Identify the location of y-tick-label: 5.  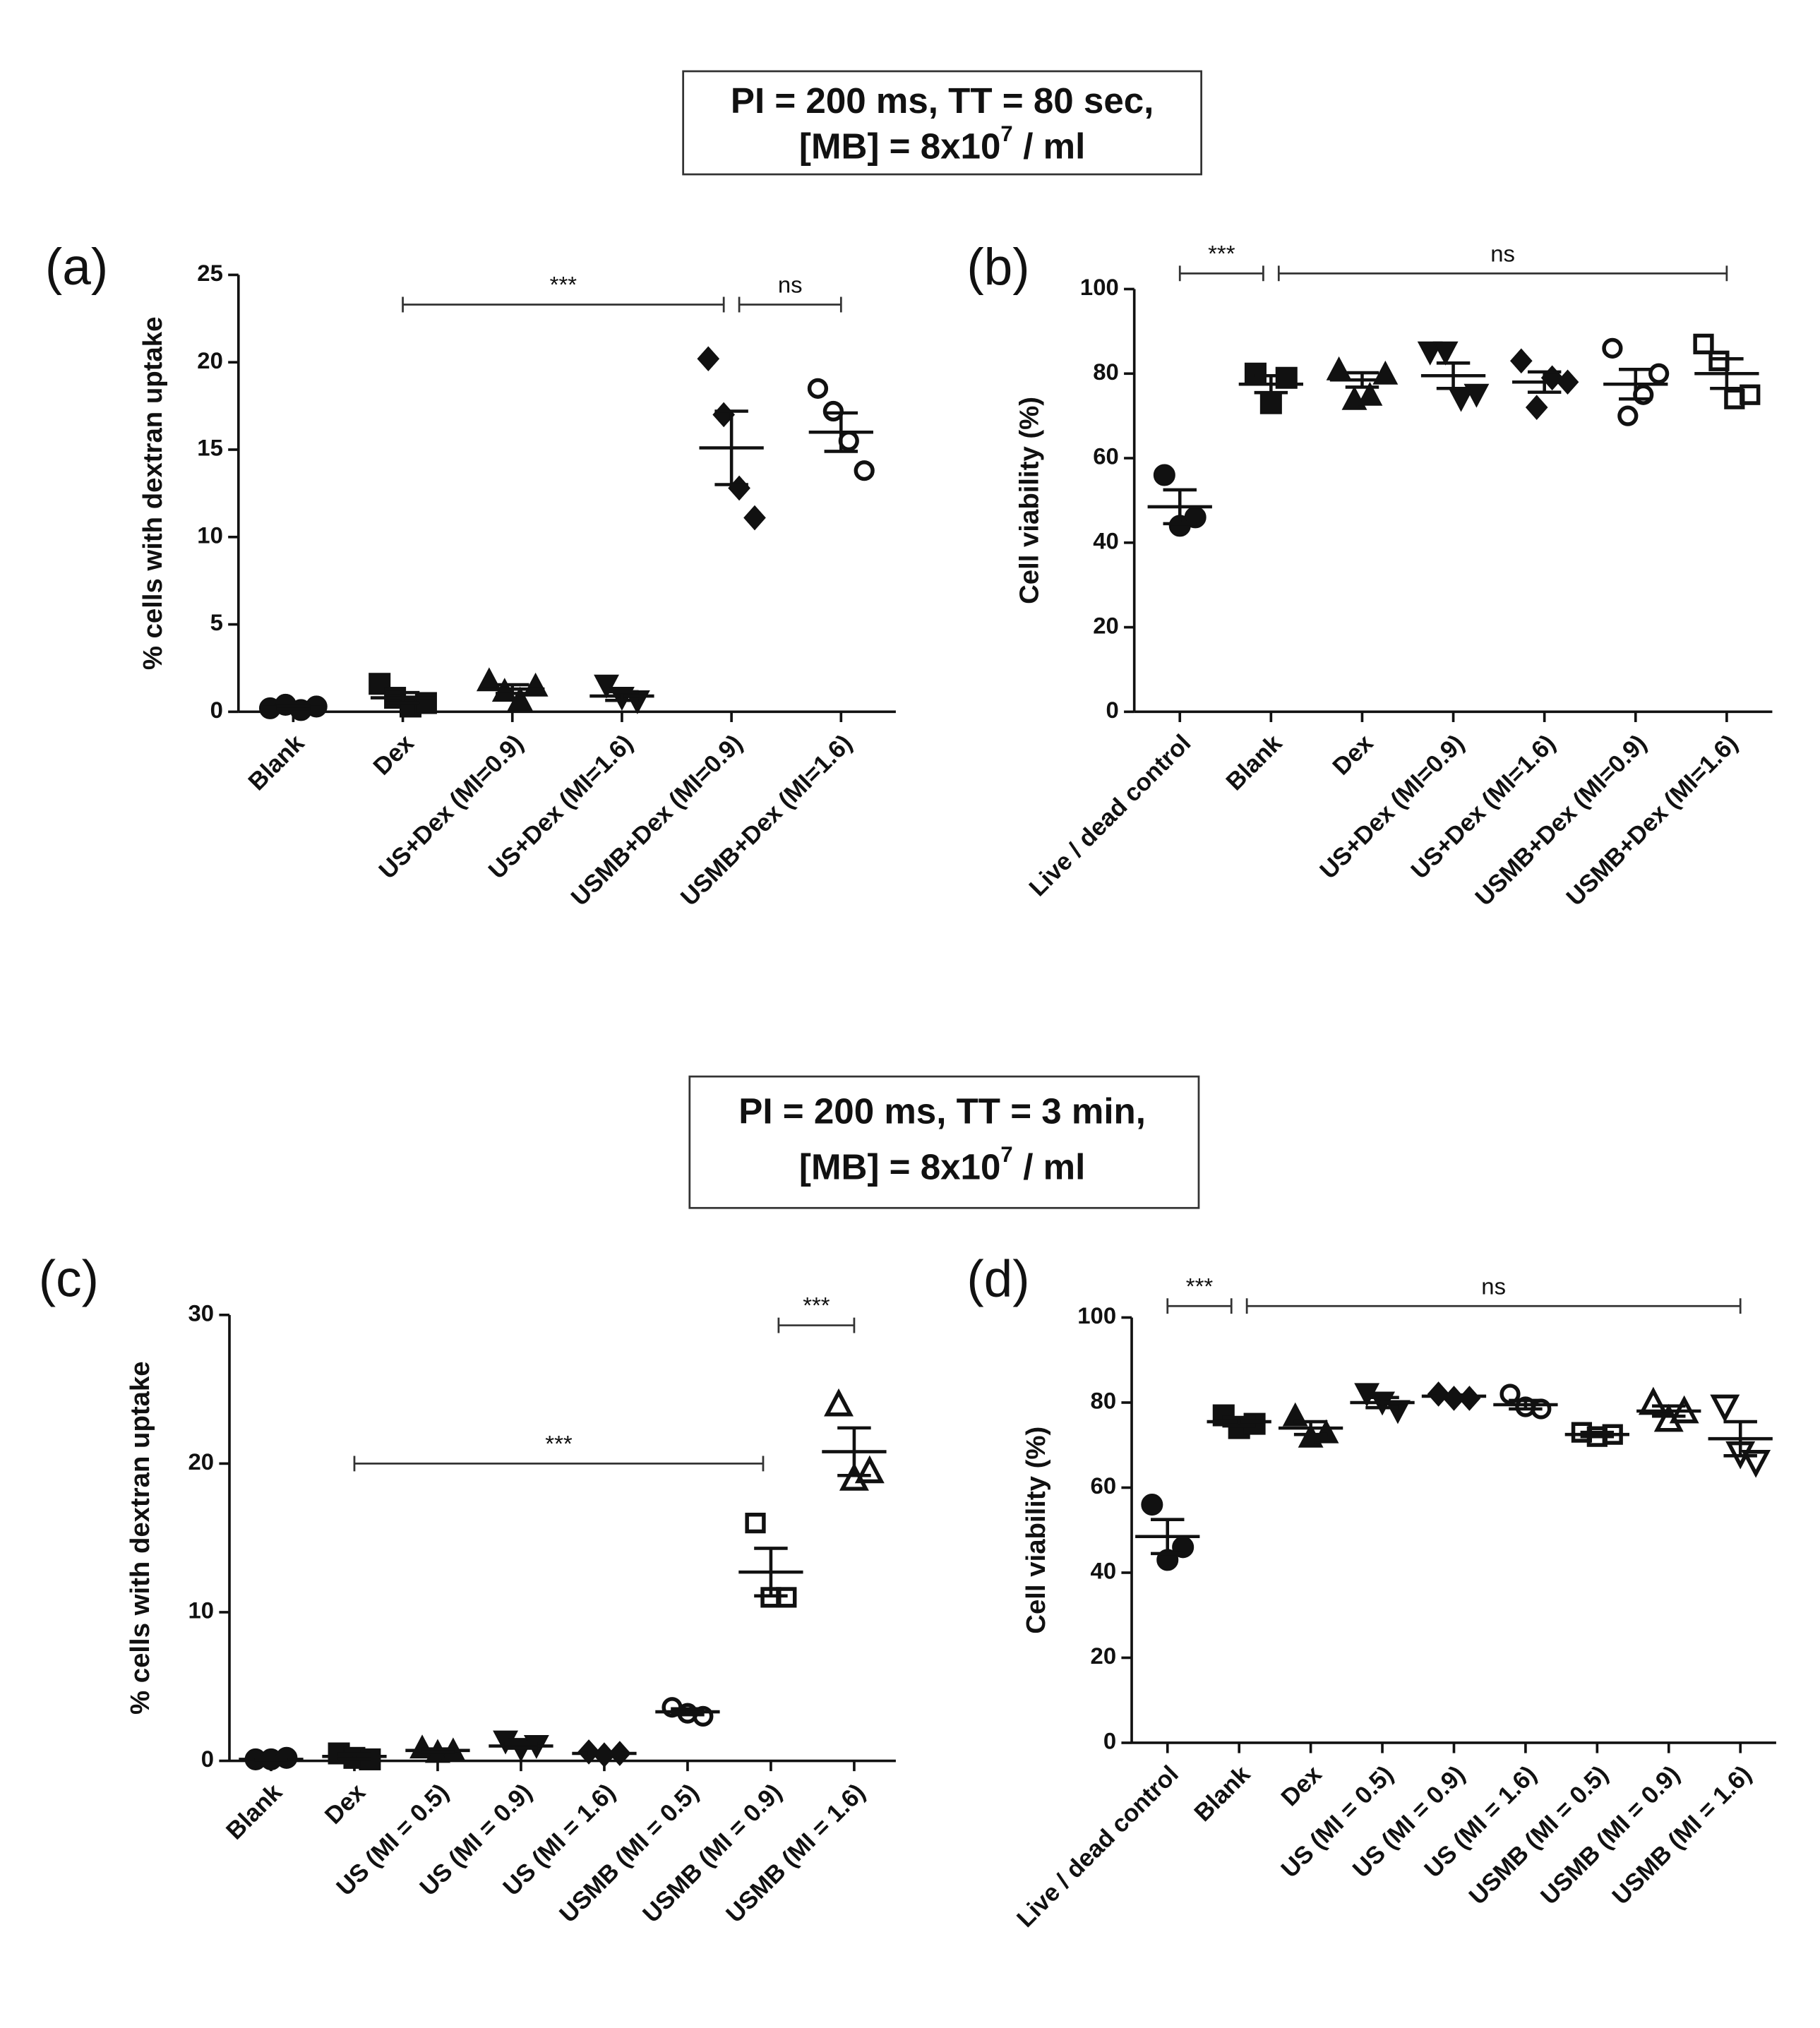
(216, 622).